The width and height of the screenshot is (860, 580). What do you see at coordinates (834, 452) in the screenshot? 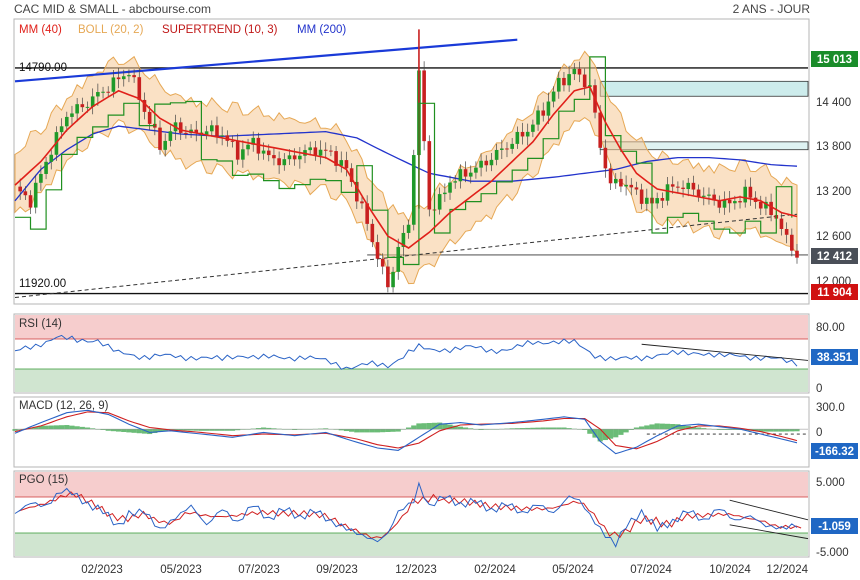
I see `macd-value-text: -166.32` at bounding box center [834, 452].